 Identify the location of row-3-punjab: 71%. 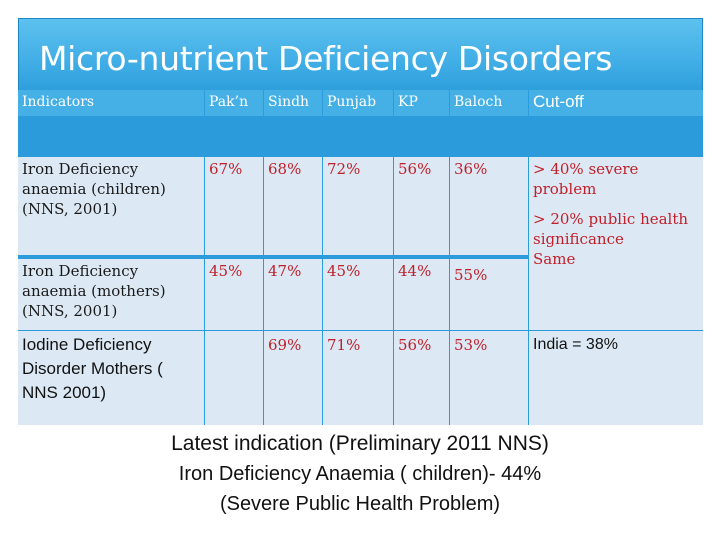
(358, 378).